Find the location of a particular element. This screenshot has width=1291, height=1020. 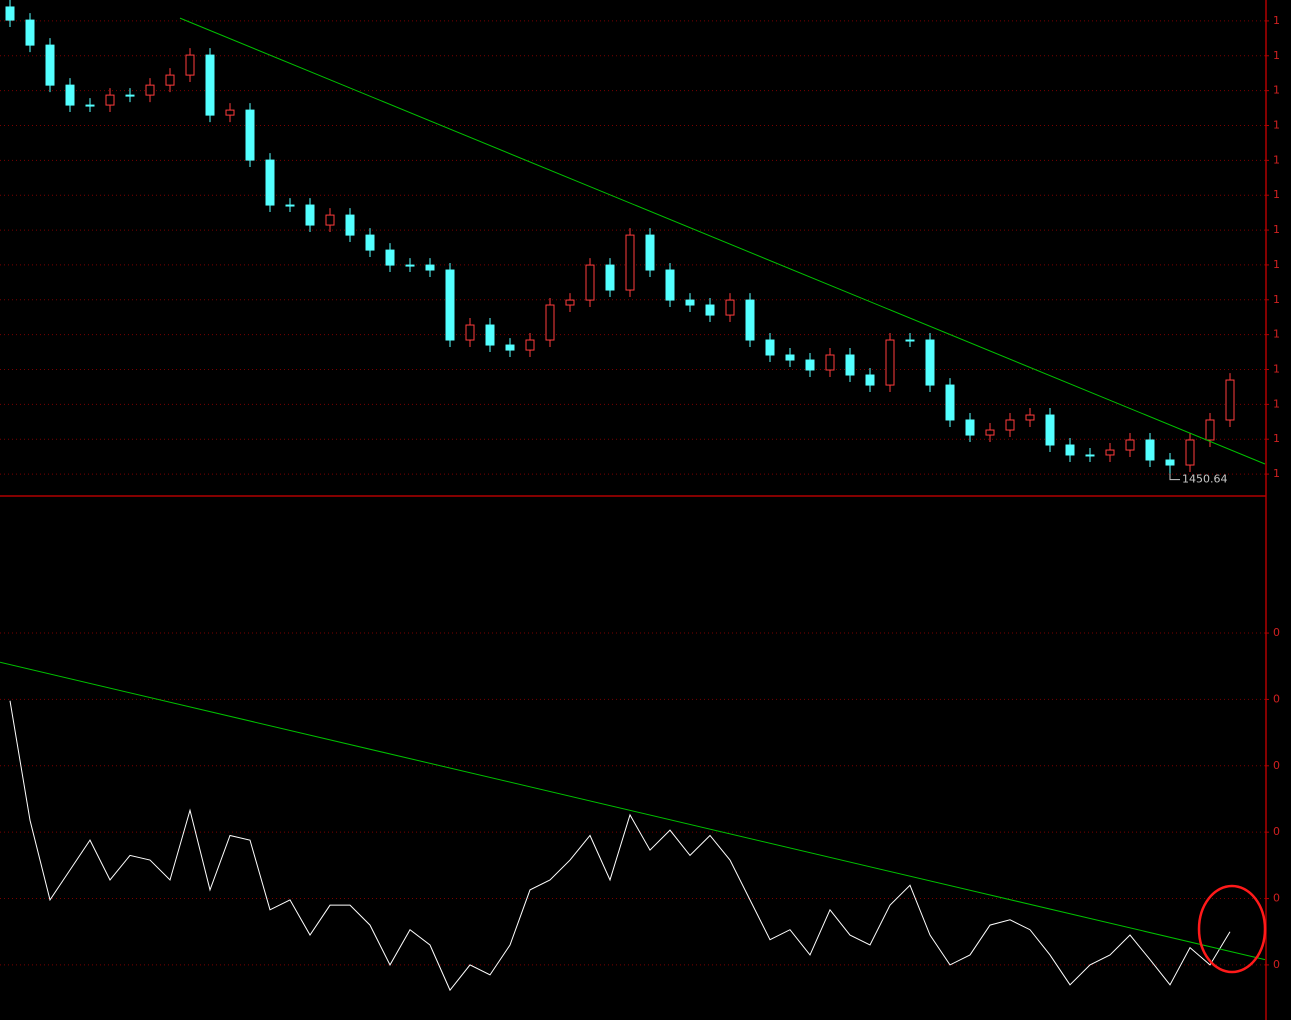

highlight-circle is located at coordinates (1232, 929).